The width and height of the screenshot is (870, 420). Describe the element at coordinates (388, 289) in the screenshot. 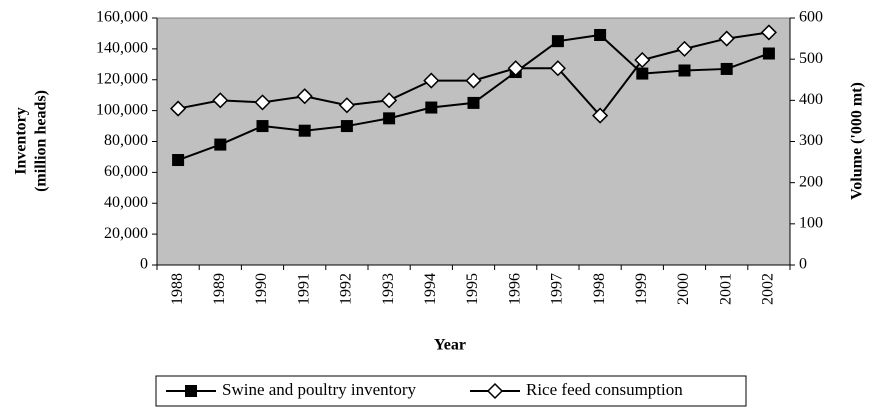

I see `x-tick-label: 1993` at that location.